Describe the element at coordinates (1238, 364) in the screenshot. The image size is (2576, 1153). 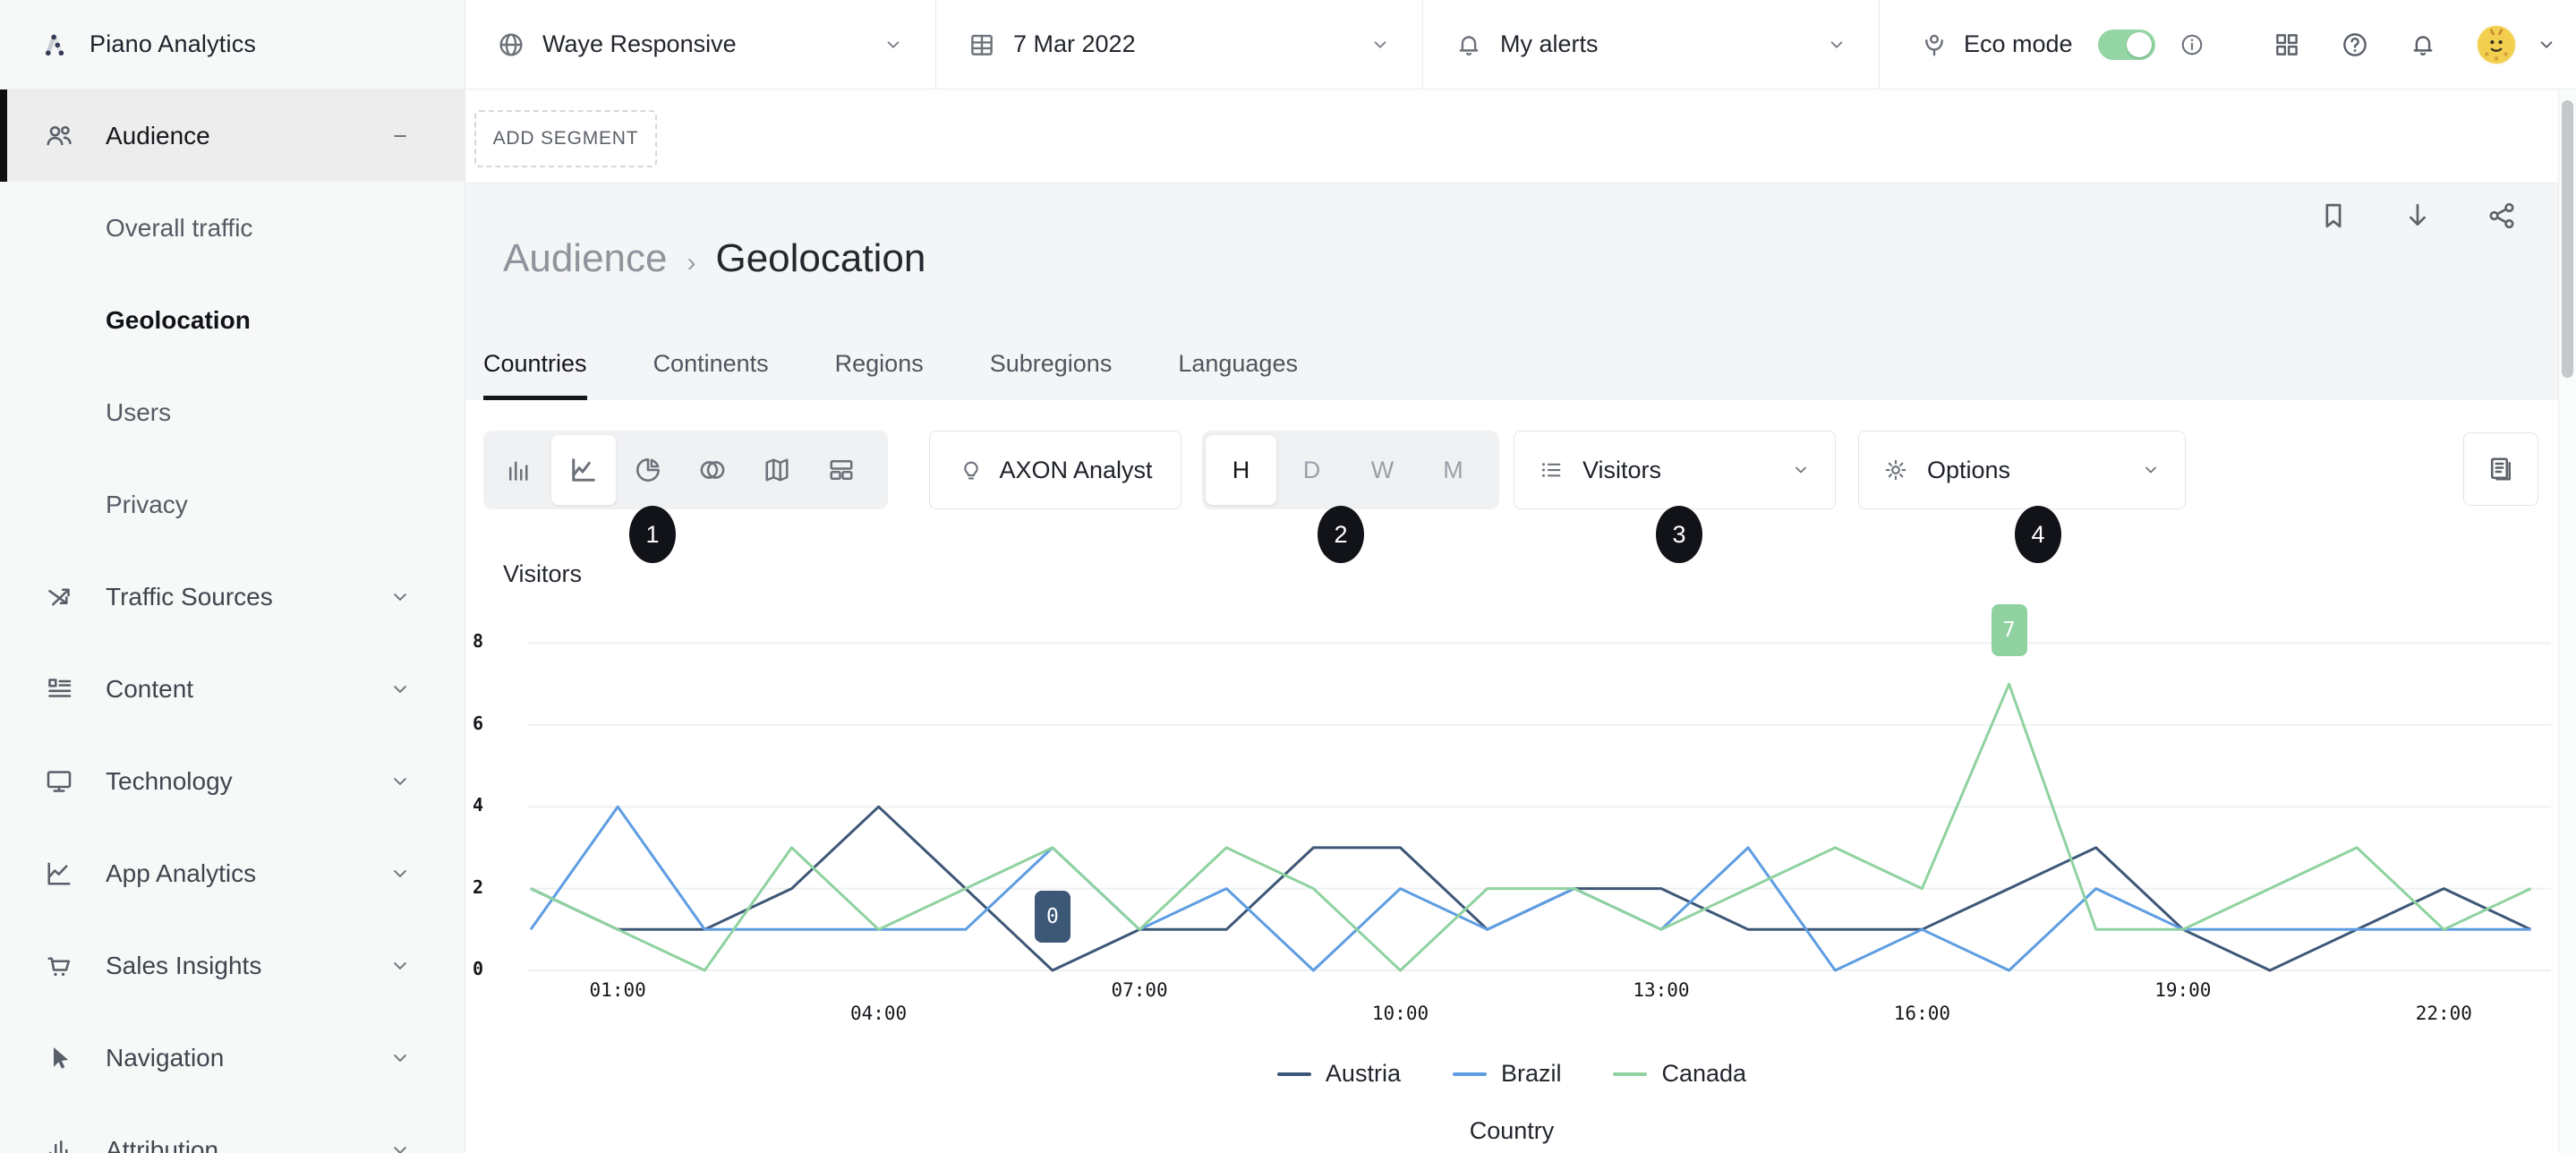
I see `tab-languages: Languages` at that location.